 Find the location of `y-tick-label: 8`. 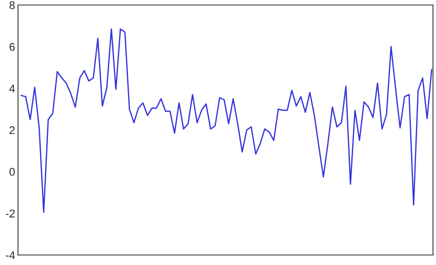

y-tick-label: 8 is located at coordinates (12, 5).